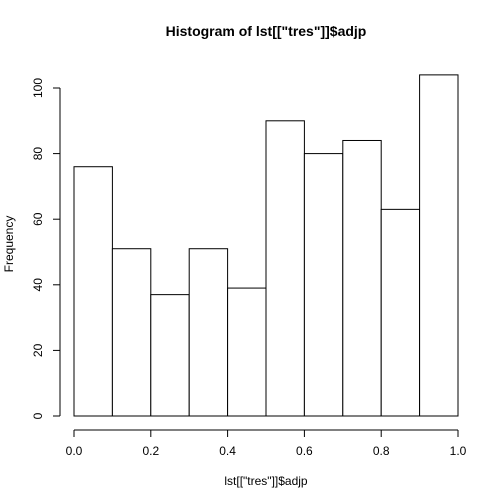 The height and width of the screenshot is (504, 504). I want to click on chart-title: Histogram of lst[["tres"]]$adjp, so click(266, 31).